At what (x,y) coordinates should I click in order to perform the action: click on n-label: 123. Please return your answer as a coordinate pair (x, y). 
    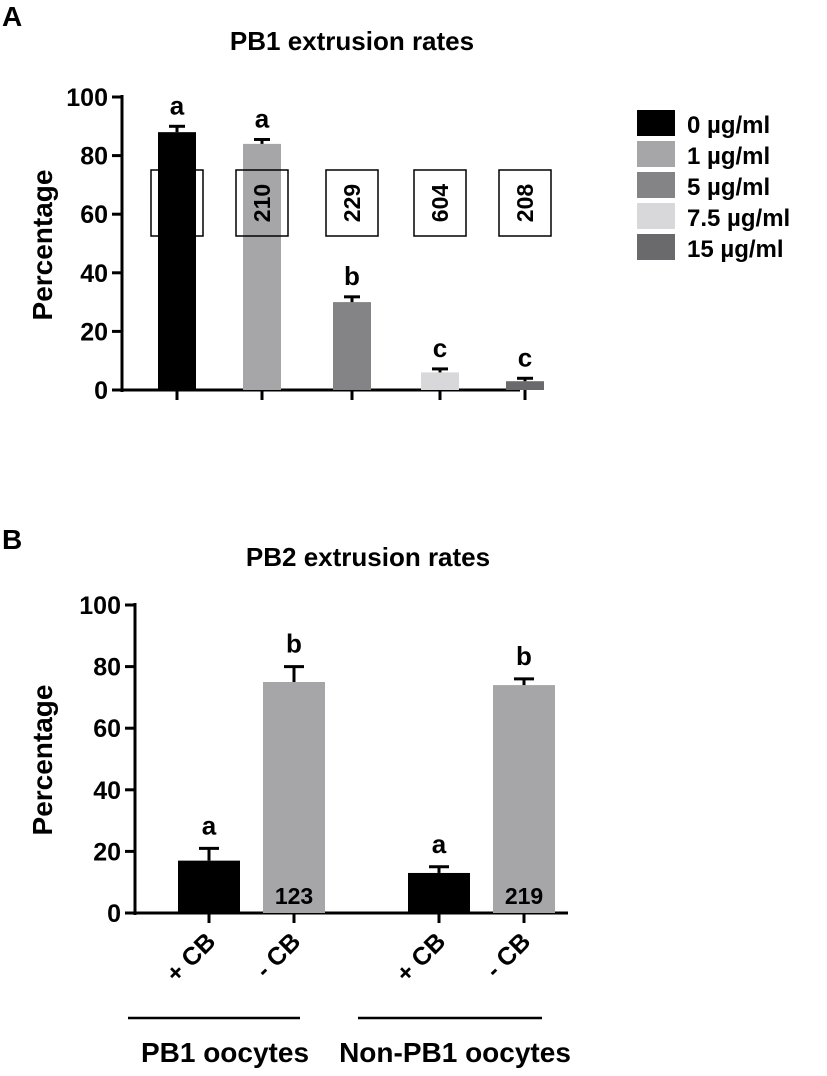
    Looking at the image, I should click on (294, 896).